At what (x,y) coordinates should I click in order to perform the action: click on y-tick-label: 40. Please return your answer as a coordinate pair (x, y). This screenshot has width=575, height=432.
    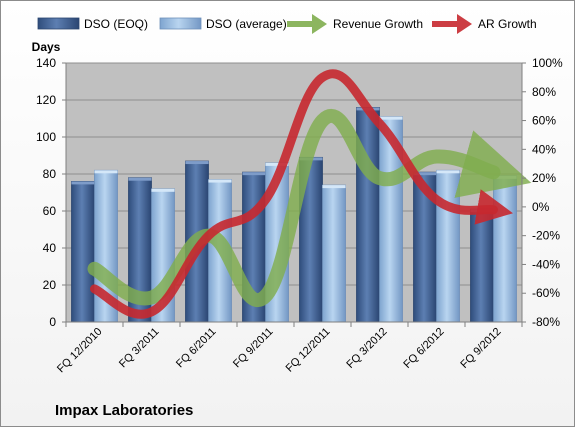
    Looking at the image, I should click on (50, 248).